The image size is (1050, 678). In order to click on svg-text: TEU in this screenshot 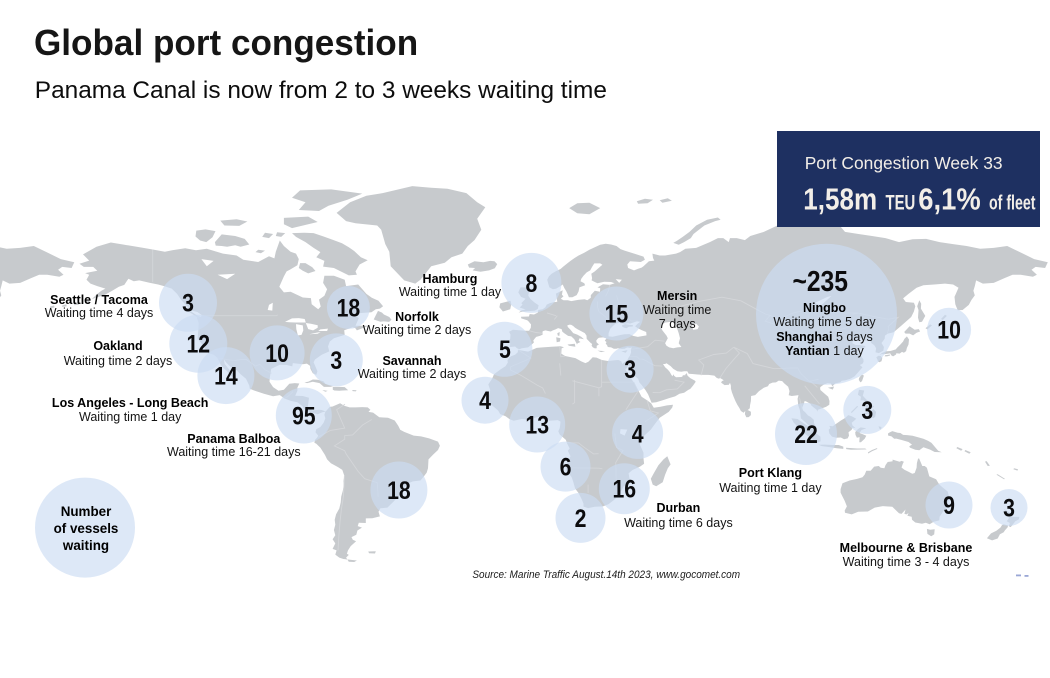, I will do `click(901, 202)`.